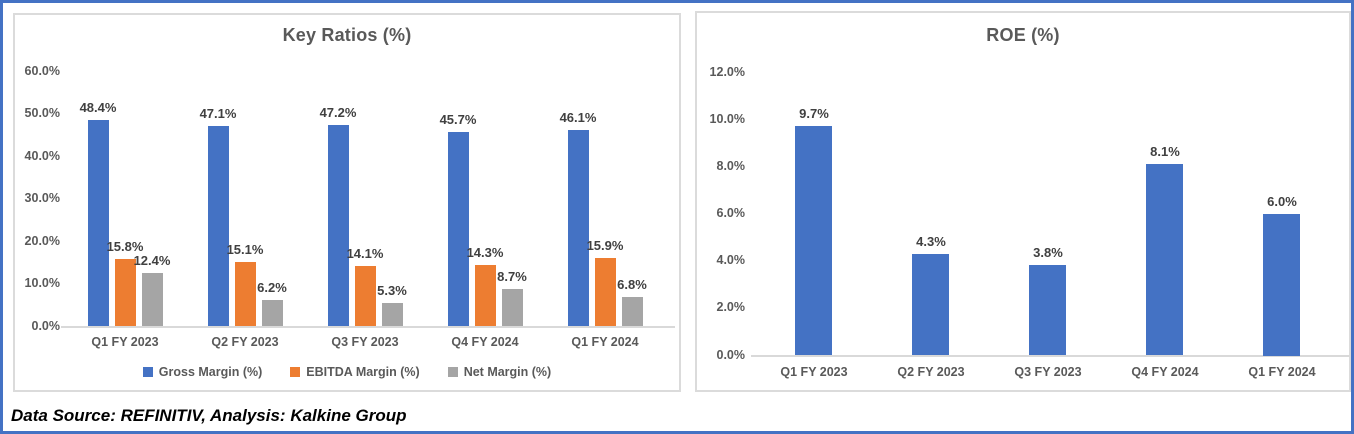  What do you see at coordinates (578, 117) in the screenshot?
I see `data-label-gross-margin-q1-fy-2024: 46.1%` at bounding box center [578, 117].